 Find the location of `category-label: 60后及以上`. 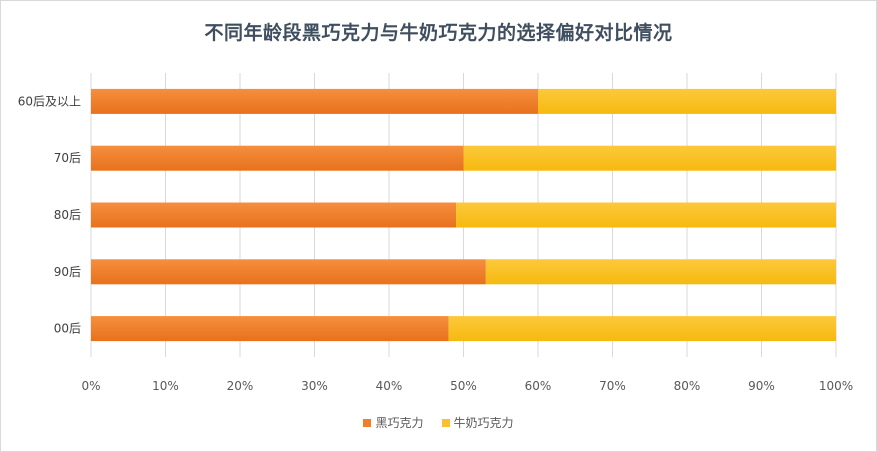

category-label: 60后及以上 is located at coordinates (49, 101).